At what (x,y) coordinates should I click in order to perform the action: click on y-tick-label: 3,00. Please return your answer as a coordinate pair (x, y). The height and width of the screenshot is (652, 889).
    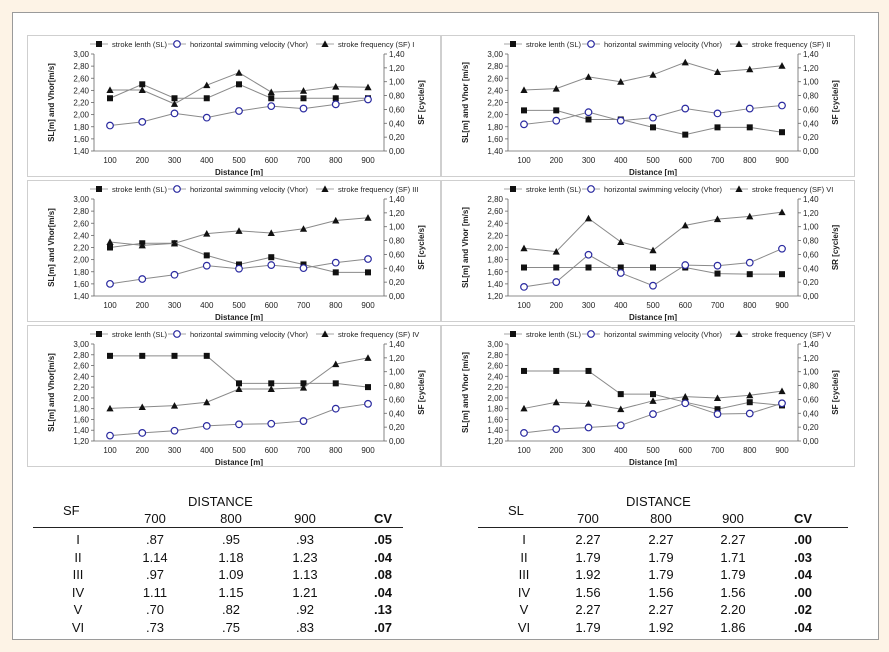
    Looking at the image, I should click on (81, 344).